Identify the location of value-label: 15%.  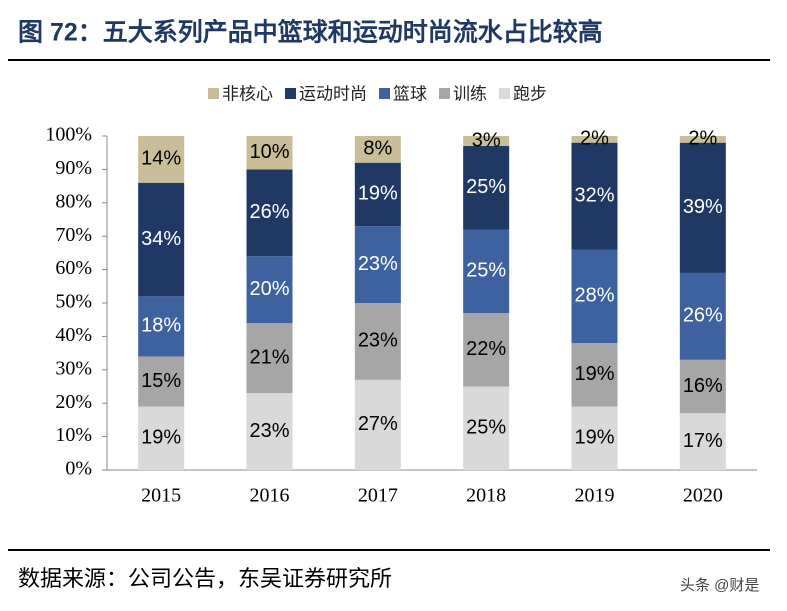
(161, 381).